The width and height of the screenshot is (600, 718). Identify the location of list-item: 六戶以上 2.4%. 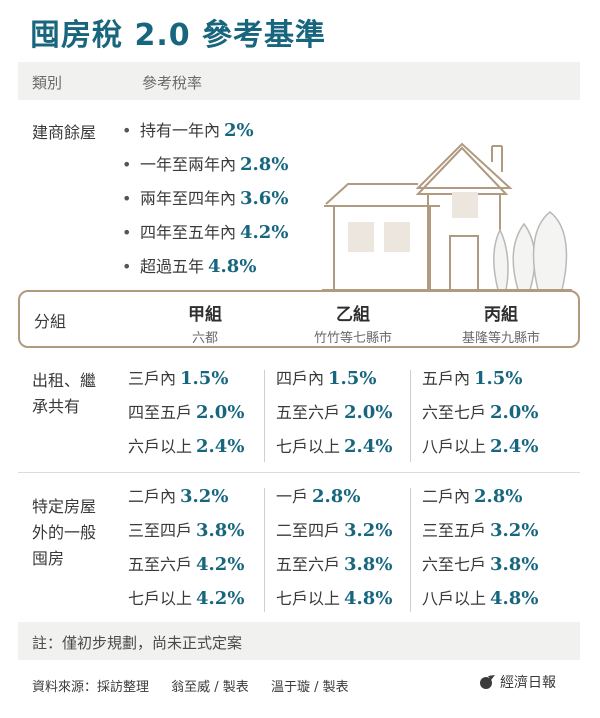
(186, 446).